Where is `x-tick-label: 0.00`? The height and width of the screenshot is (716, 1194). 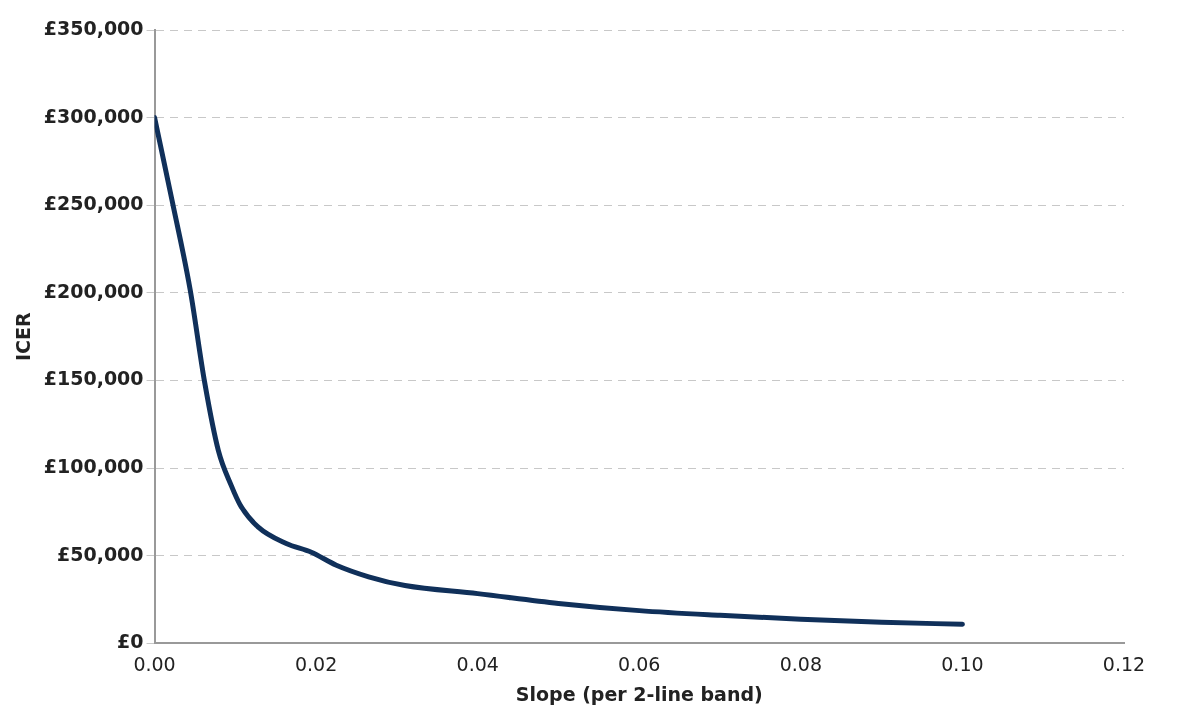
x-tick-label: 0.00 is located at coordinates (154, 663).